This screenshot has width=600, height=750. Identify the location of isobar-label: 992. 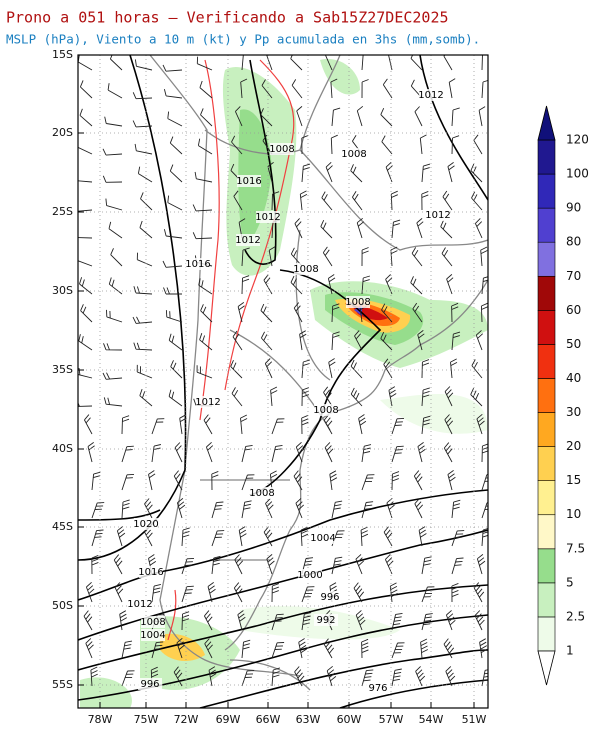
(325, 620).